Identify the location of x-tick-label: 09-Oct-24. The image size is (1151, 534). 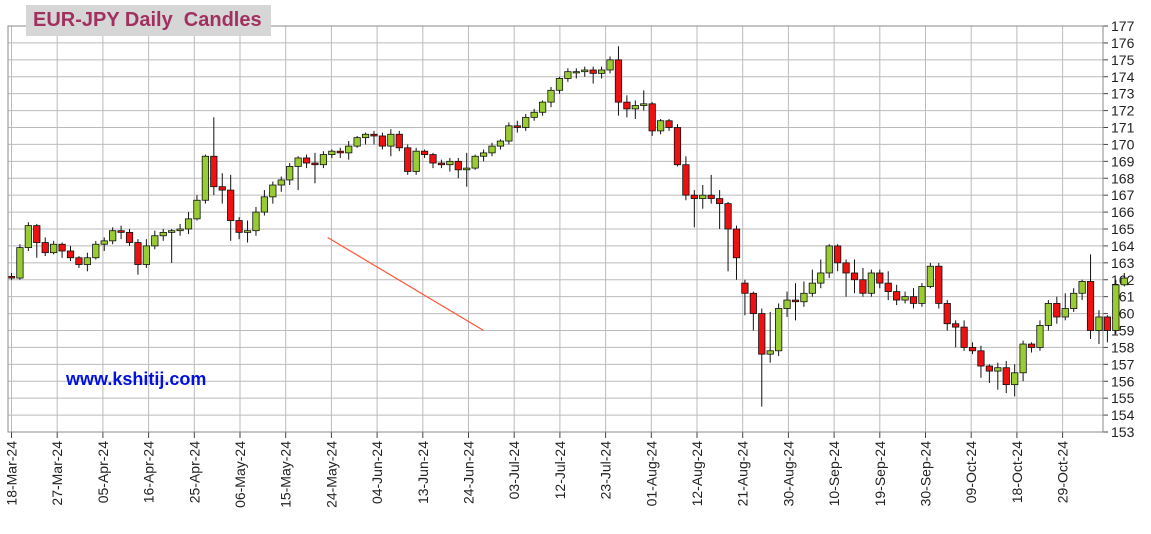
(971, 472).